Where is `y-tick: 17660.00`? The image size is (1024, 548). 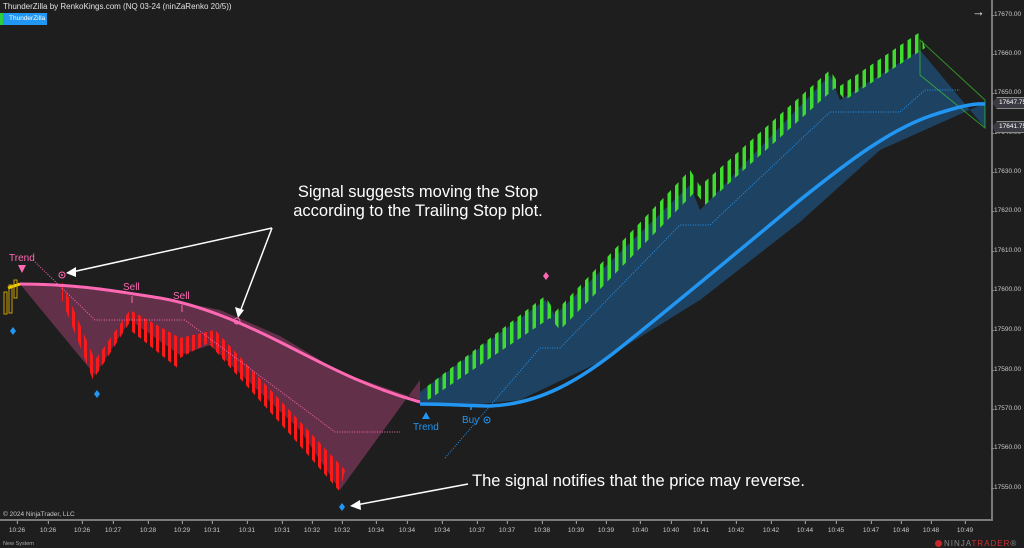
y-tick: 17660.00 is located at coordinates (1006, 53).